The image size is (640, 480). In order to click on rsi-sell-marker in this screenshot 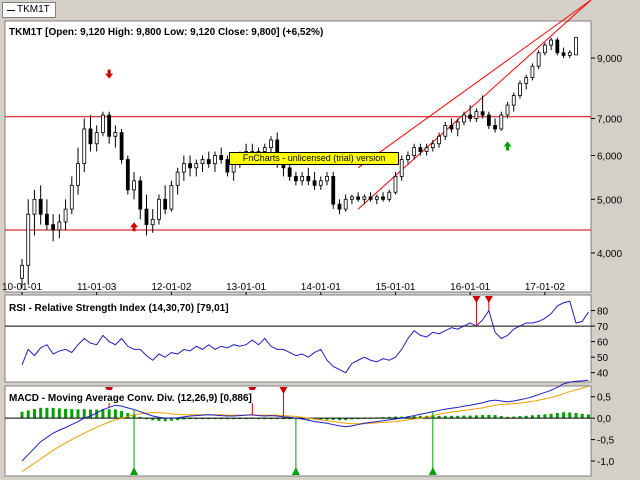, I will do `click(476, 299)`.